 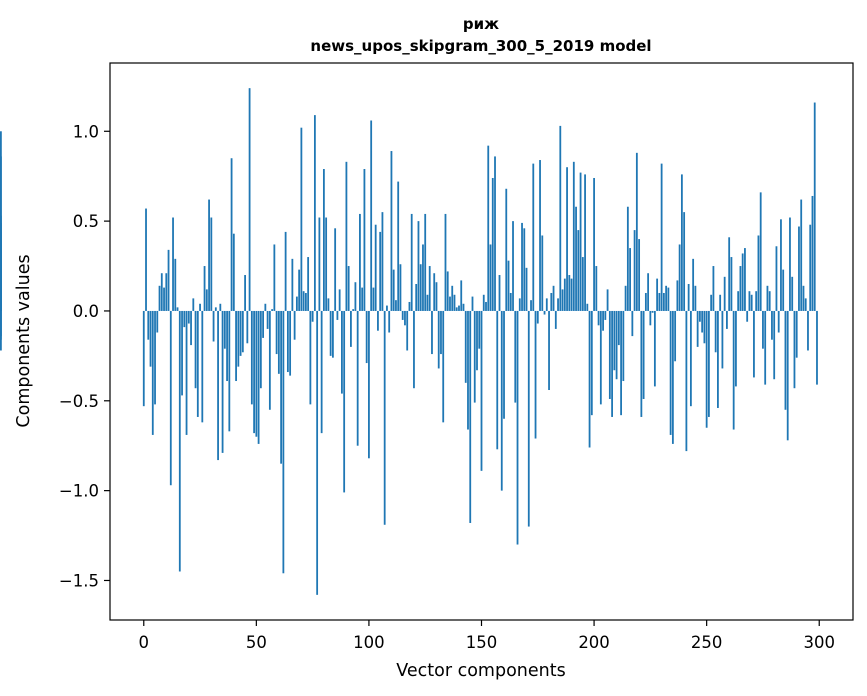 I want to click on x-axis-label: Vector components, so click(x=480, y=671).